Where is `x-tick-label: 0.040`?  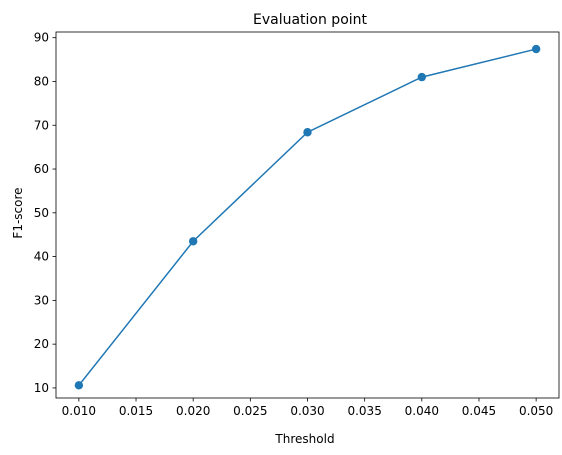 x-tick-label: 0.040 is located at coordinates (422, 411).